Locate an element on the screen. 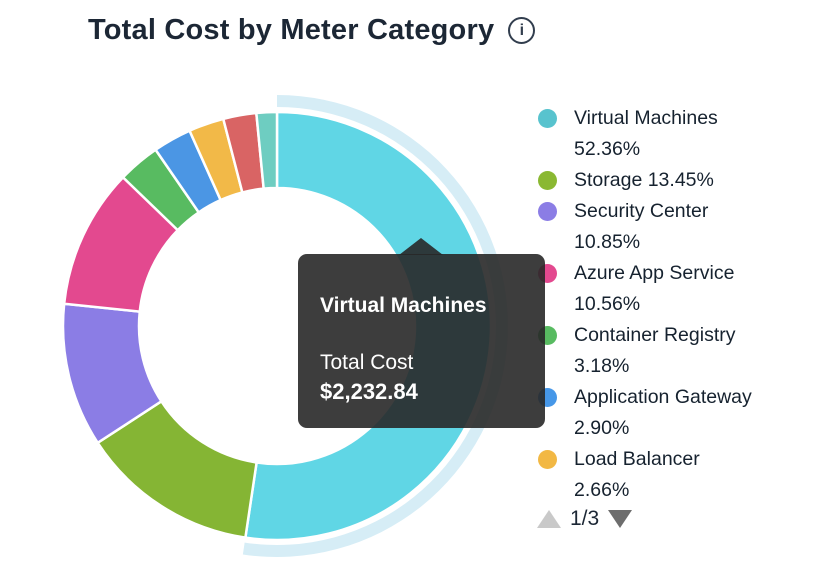 The width and height of the screenshot is (838, 562). legend-pagination: 1/3 is located at coordinates (585, 519).